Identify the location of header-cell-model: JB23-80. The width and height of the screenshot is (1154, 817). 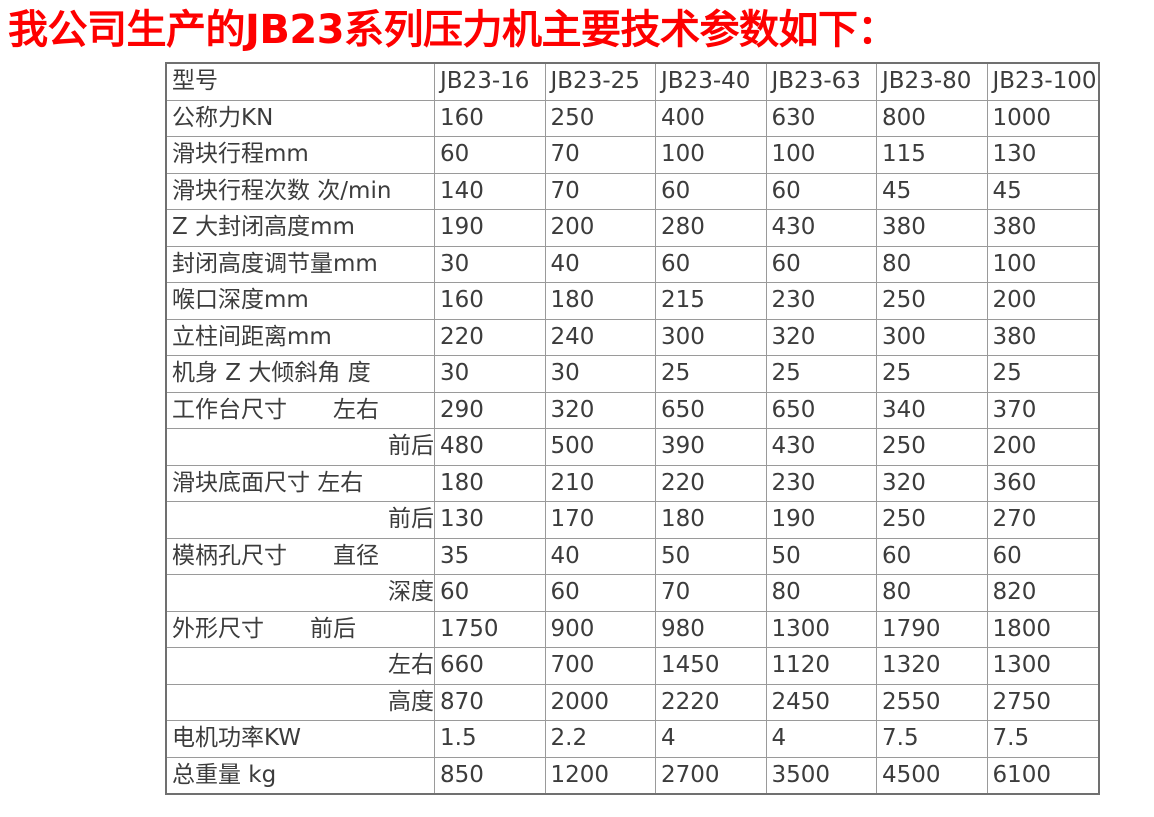
(932, 82).